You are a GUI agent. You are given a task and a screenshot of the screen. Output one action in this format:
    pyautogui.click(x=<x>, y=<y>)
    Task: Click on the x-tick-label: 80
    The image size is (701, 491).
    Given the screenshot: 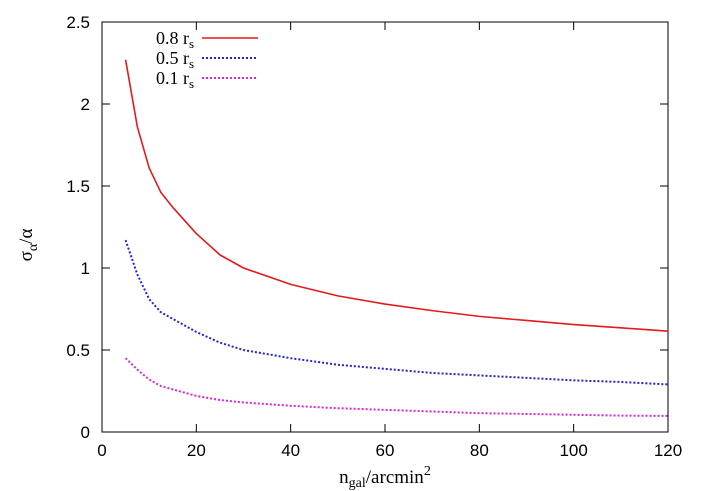 What is the action you would take?
    pyautogui.click(x=479, y=450)
    